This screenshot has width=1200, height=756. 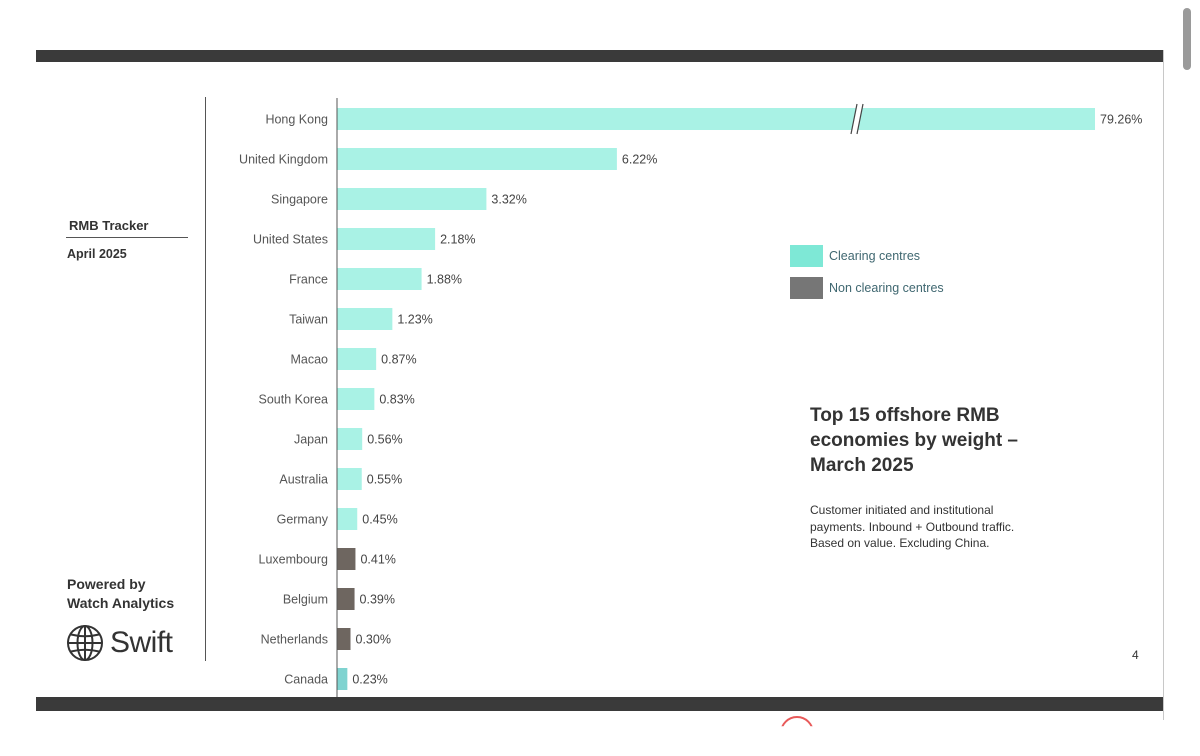 What do you see at coordinates (290, 240) in the screenshot?
I see `category-label-united-states: United States` at bounding box center [290, 240].